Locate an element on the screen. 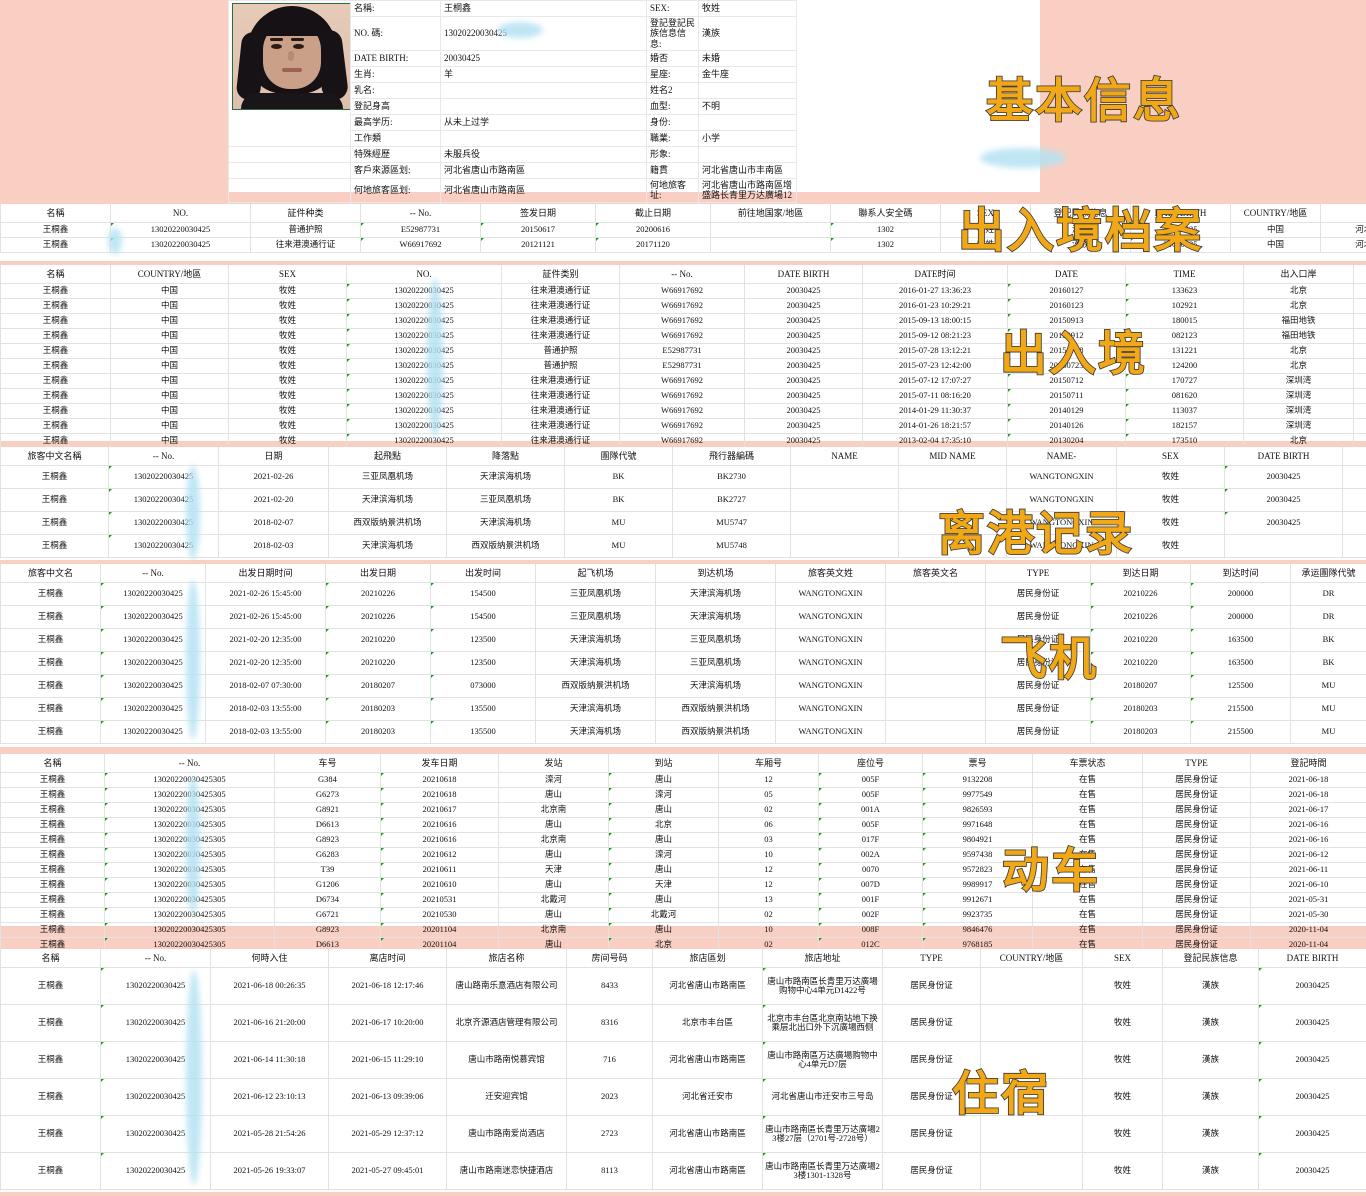 The image size is (1366, 1196). table-cell: 牧姓 is located at coordinates (1170, 546).